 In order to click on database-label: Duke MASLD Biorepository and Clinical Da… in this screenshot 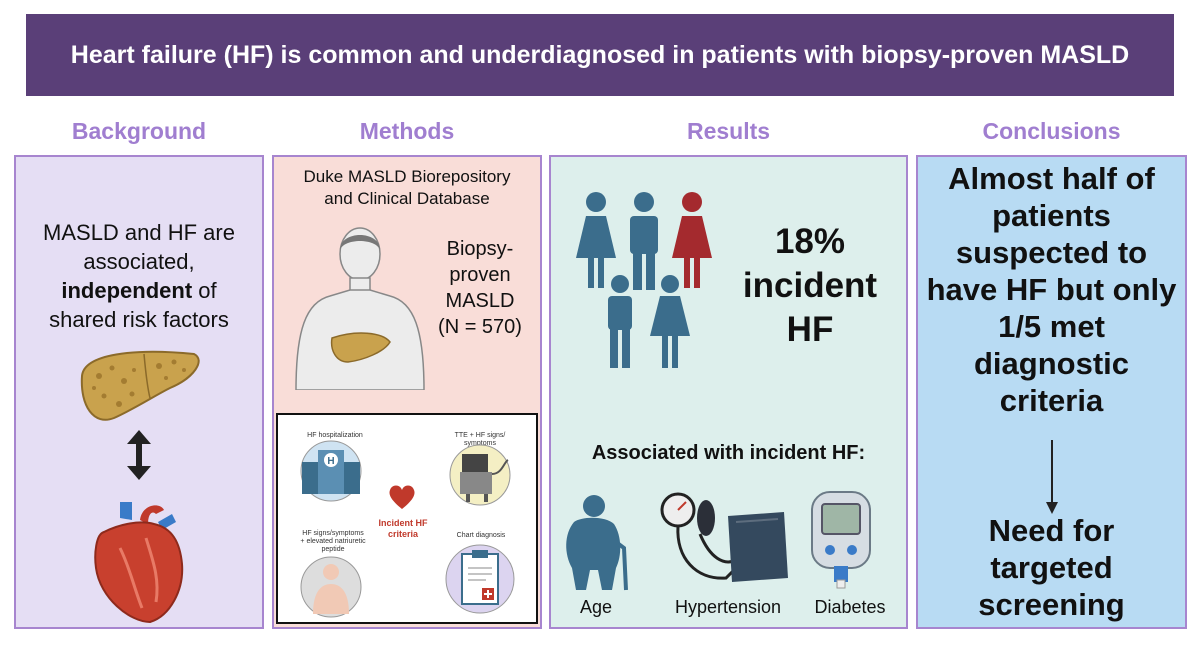, I will do `click(407, 188)`.